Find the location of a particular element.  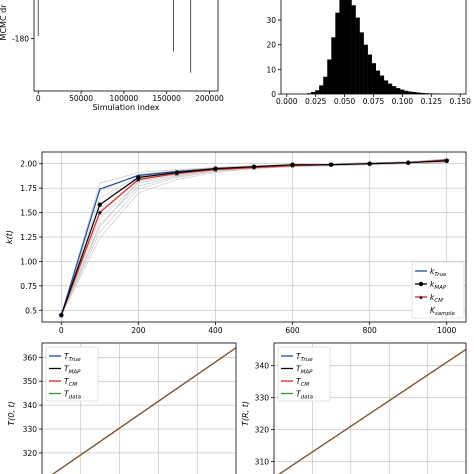

k-x-tick-label: 1000 is located at coordinates (446, 330).